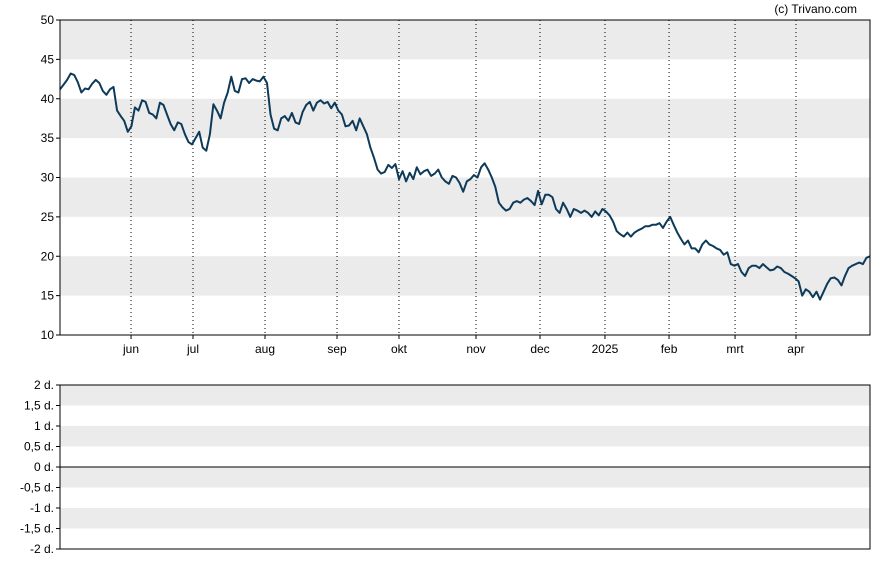  I want to click on x-tick-label: aug, so click(265, 349).